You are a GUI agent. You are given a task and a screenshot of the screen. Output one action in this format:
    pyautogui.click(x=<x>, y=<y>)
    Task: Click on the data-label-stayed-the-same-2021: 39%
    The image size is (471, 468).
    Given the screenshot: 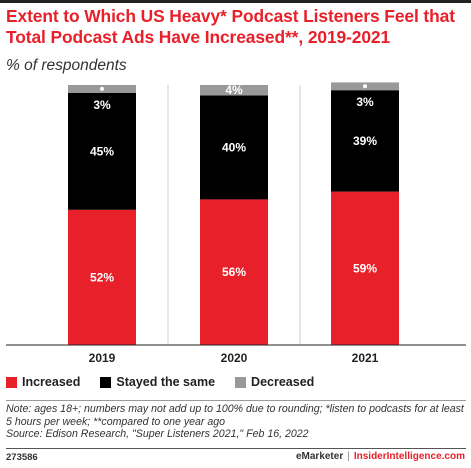 What is the action you would take?
    pyautogui.click(x=365, y=141)
    